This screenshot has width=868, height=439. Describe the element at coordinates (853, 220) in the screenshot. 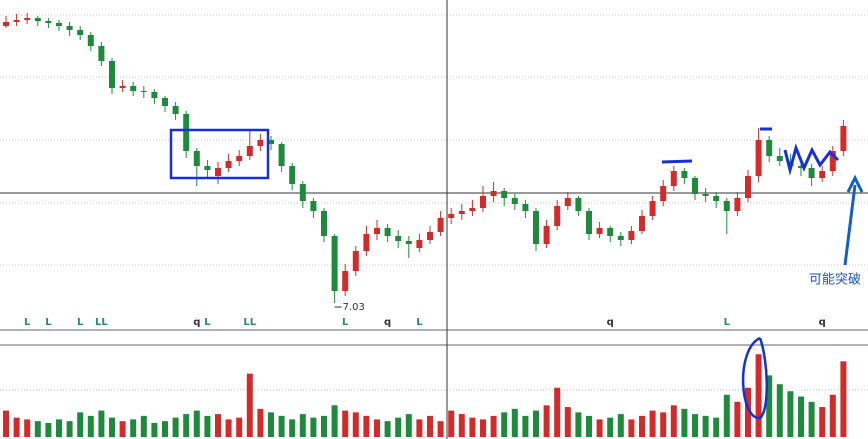

I see `arrow` at that location.